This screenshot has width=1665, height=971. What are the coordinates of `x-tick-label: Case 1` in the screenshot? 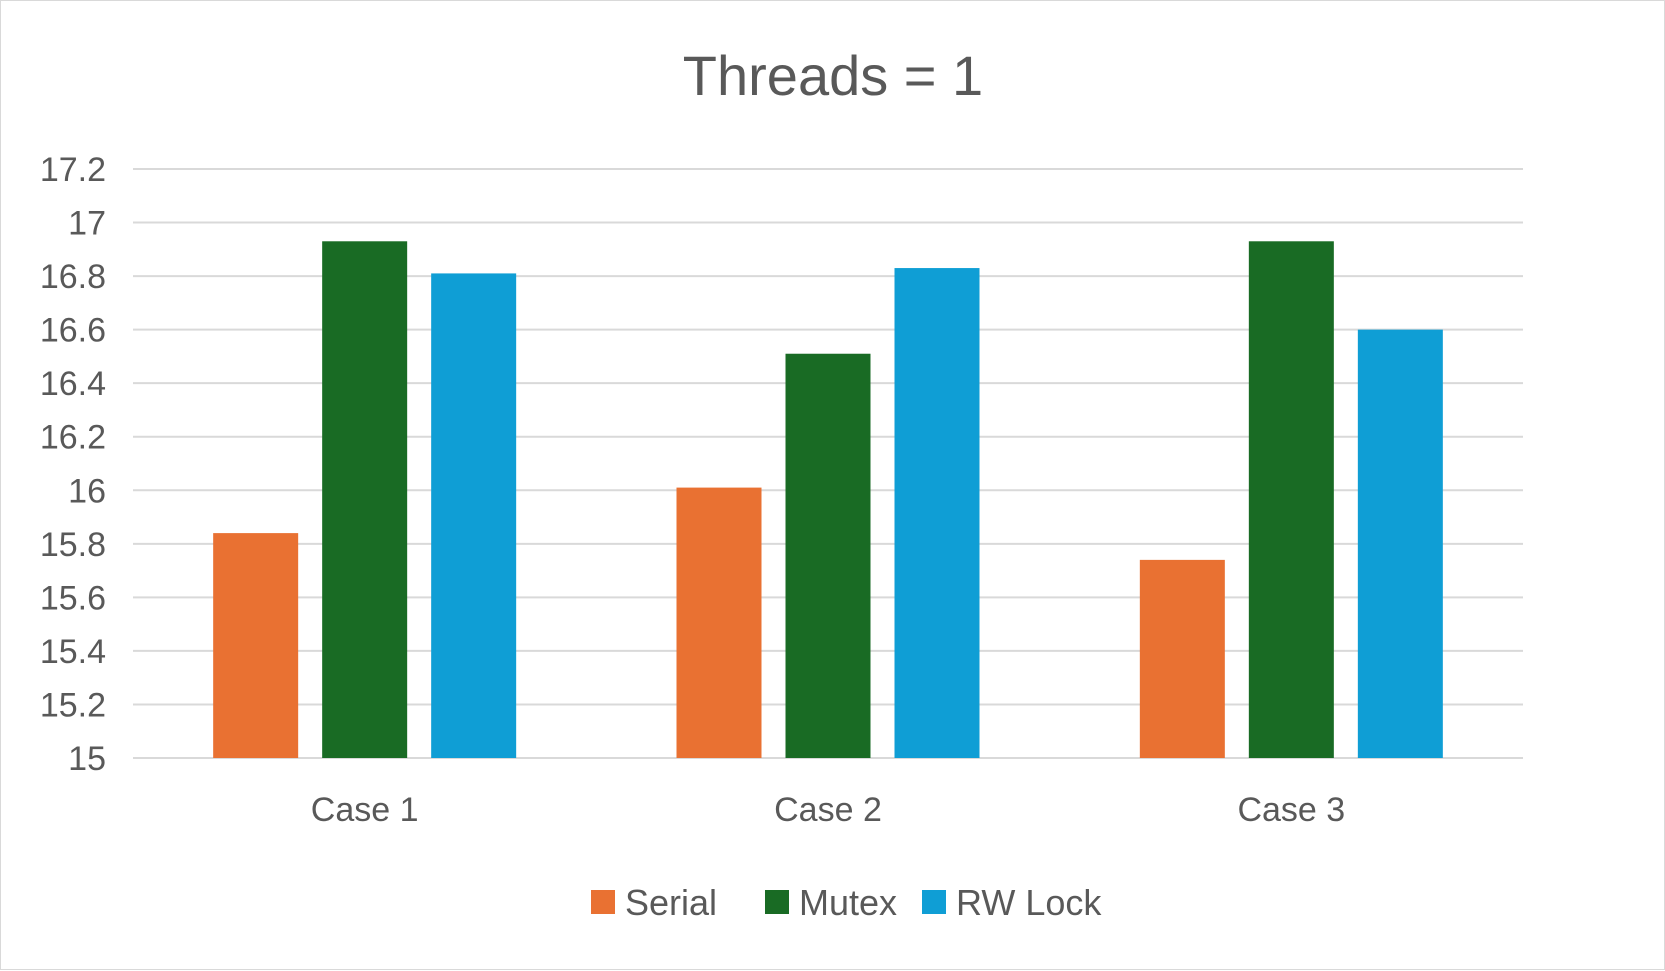 It's located at (365, 810).